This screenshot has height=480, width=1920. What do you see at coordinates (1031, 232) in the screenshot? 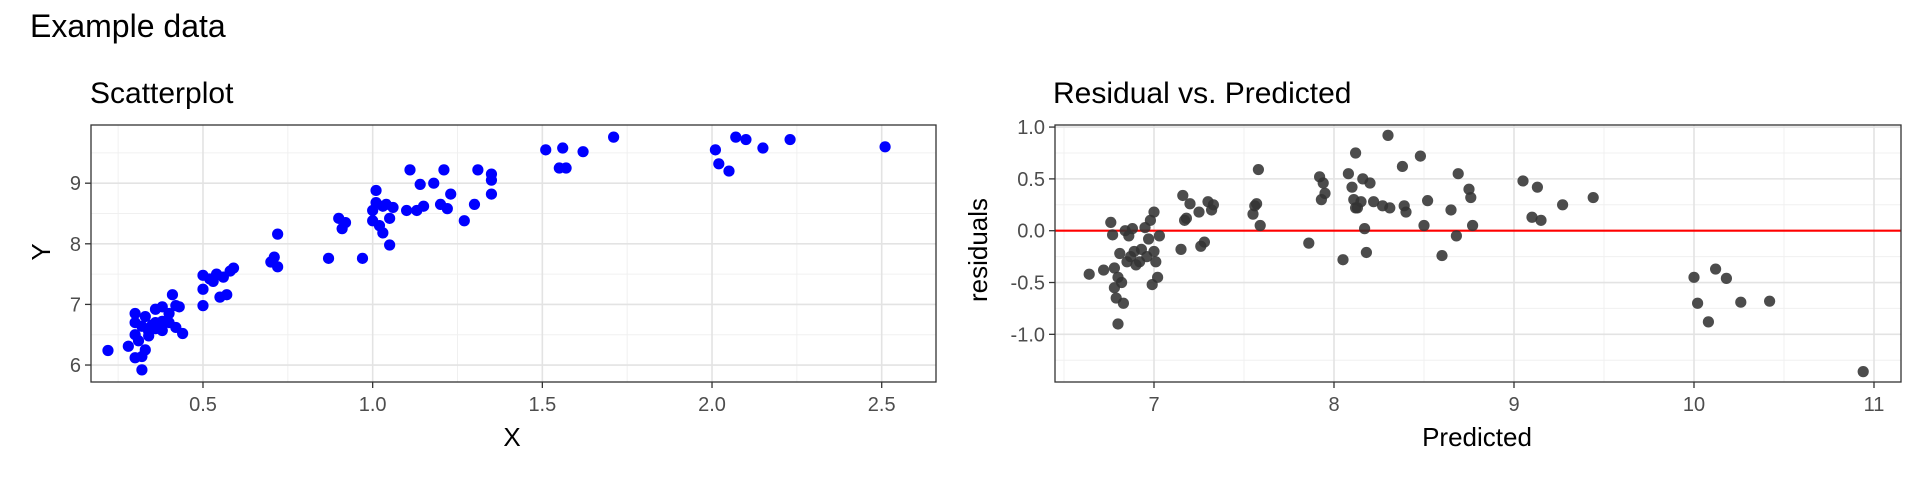
I see `residual-y-tick-label: 0.0` at bounding box center [1031, 232].